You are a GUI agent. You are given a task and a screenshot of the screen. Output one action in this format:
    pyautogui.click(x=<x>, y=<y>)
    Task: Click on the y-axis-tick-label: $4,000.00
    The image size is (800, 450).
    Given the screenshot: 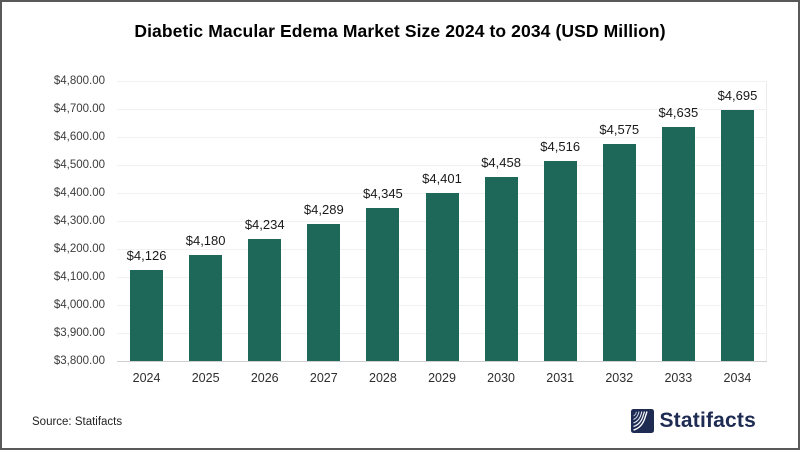 What is the action you would take?
    pyautogui.click(x=79, y=305)
    